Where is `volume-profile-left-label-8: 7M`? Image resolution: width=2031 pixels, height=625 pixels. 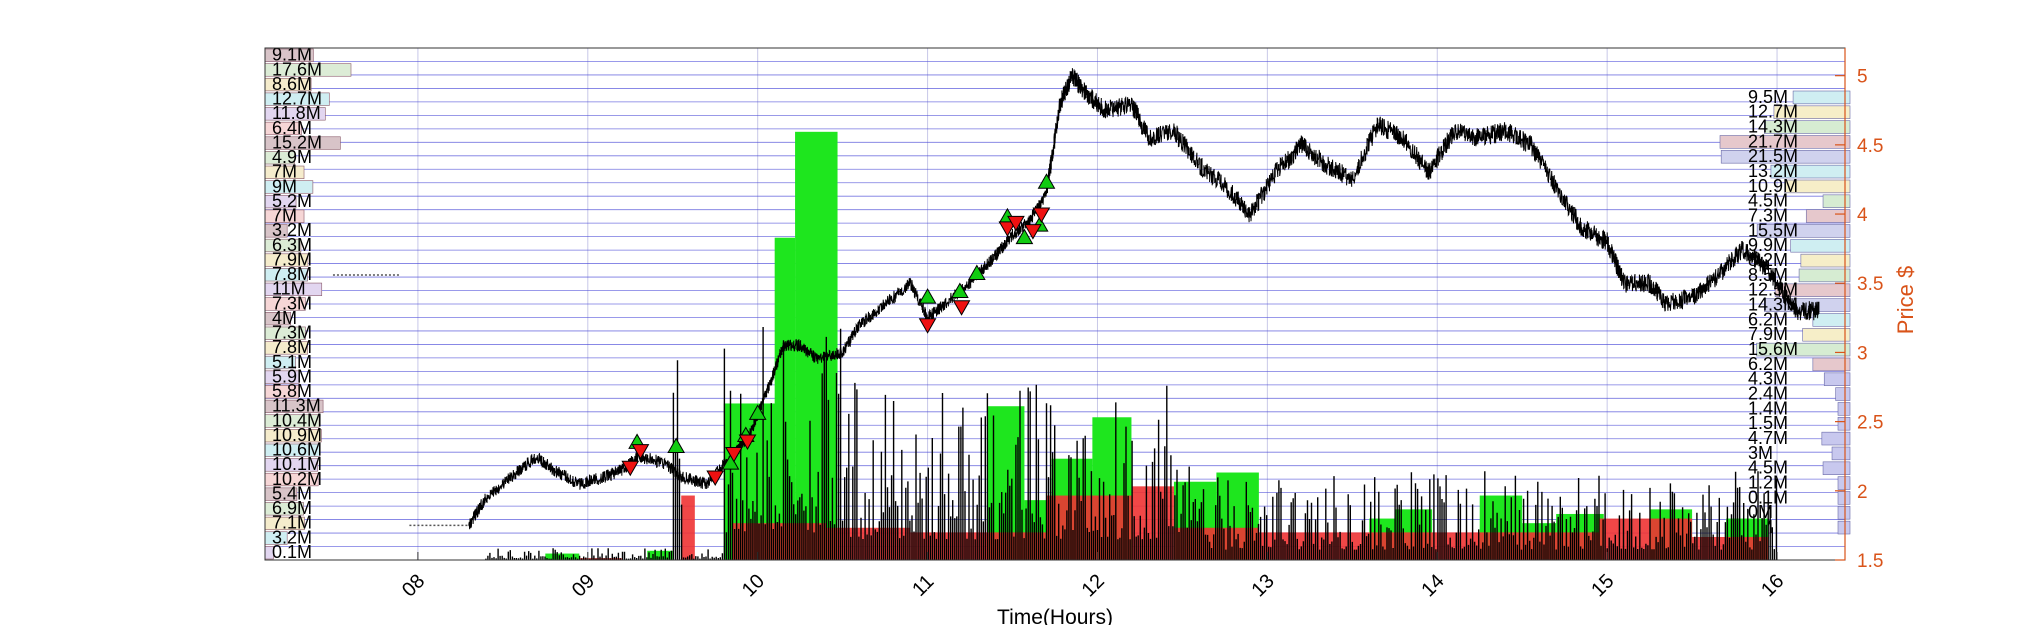 volume-profile-left-label-8: 7M is located at coordinates (284, 172).